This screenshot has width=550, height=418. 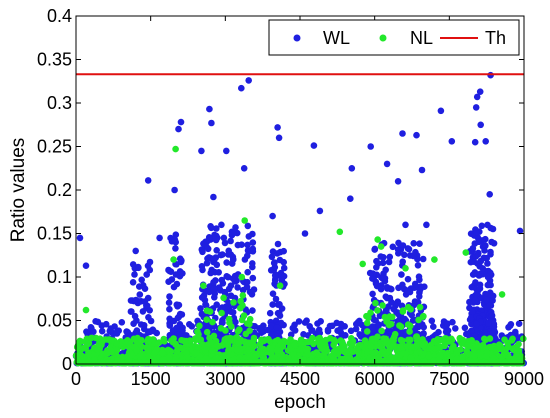 I want to click on x-tick-label: 4500, so click(x=300, y=379).